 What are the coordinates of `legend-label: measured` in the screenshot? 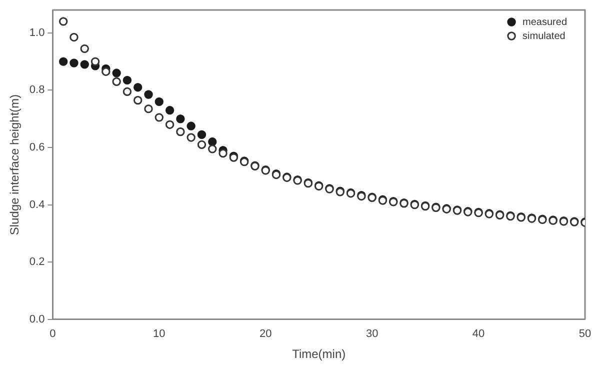 It's located at (544, 22).